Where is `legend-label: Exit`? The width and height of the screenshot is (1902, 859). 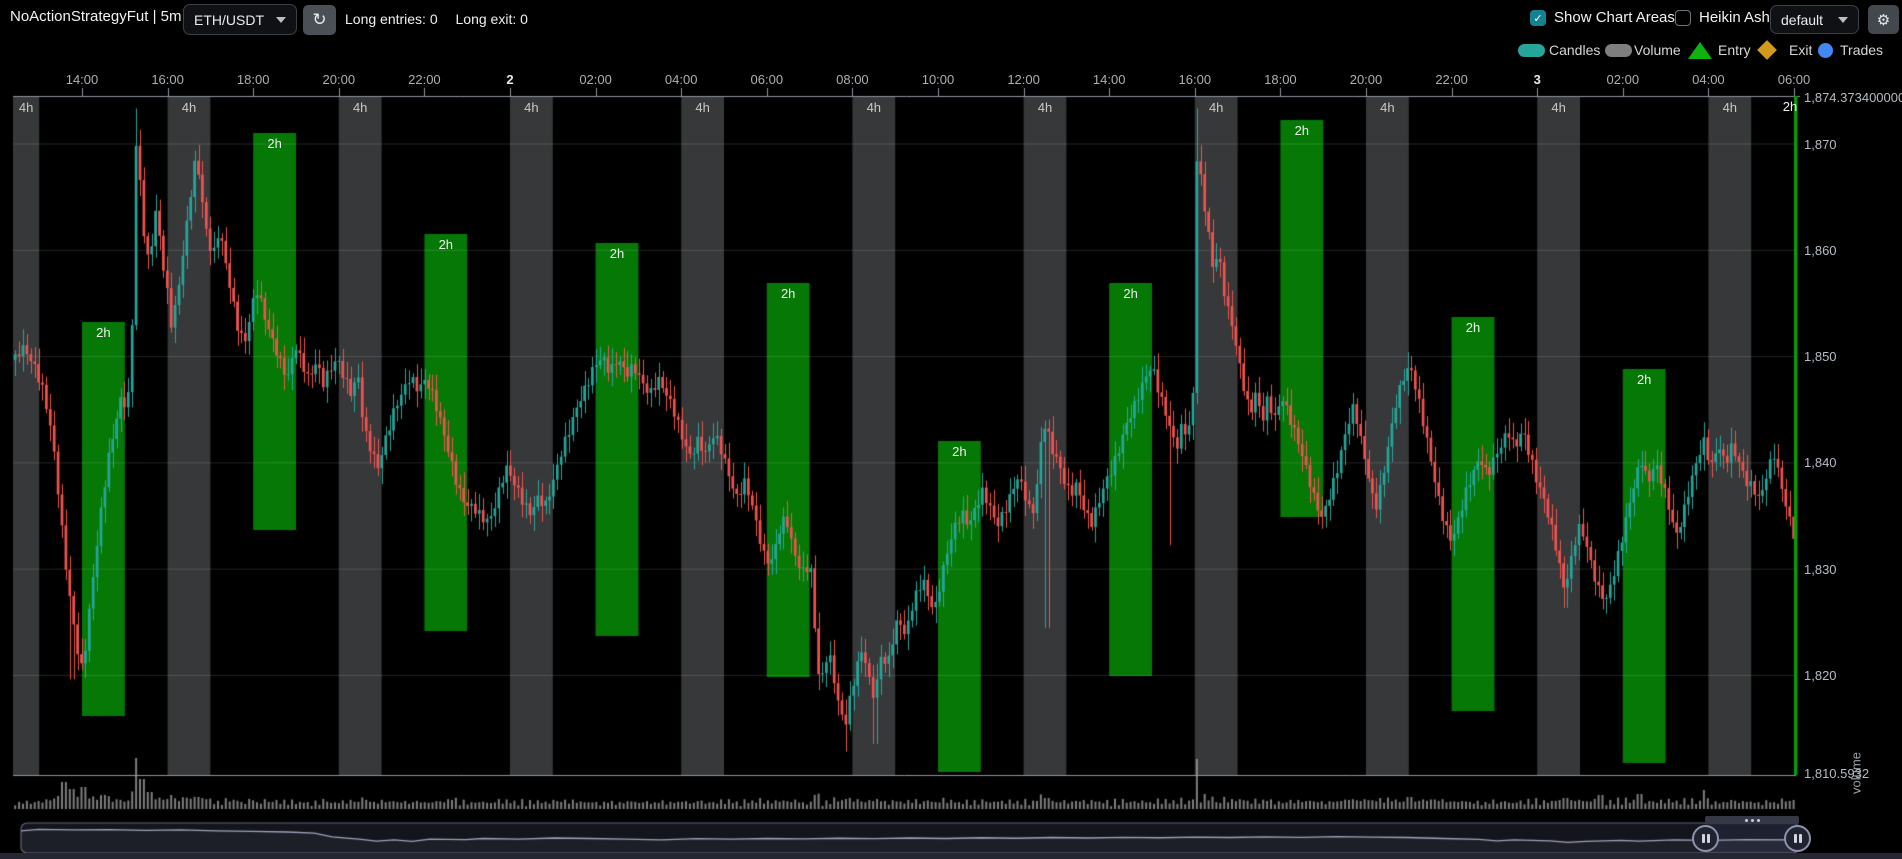 legend-label: Exit is located at coordinates (1801, 50).